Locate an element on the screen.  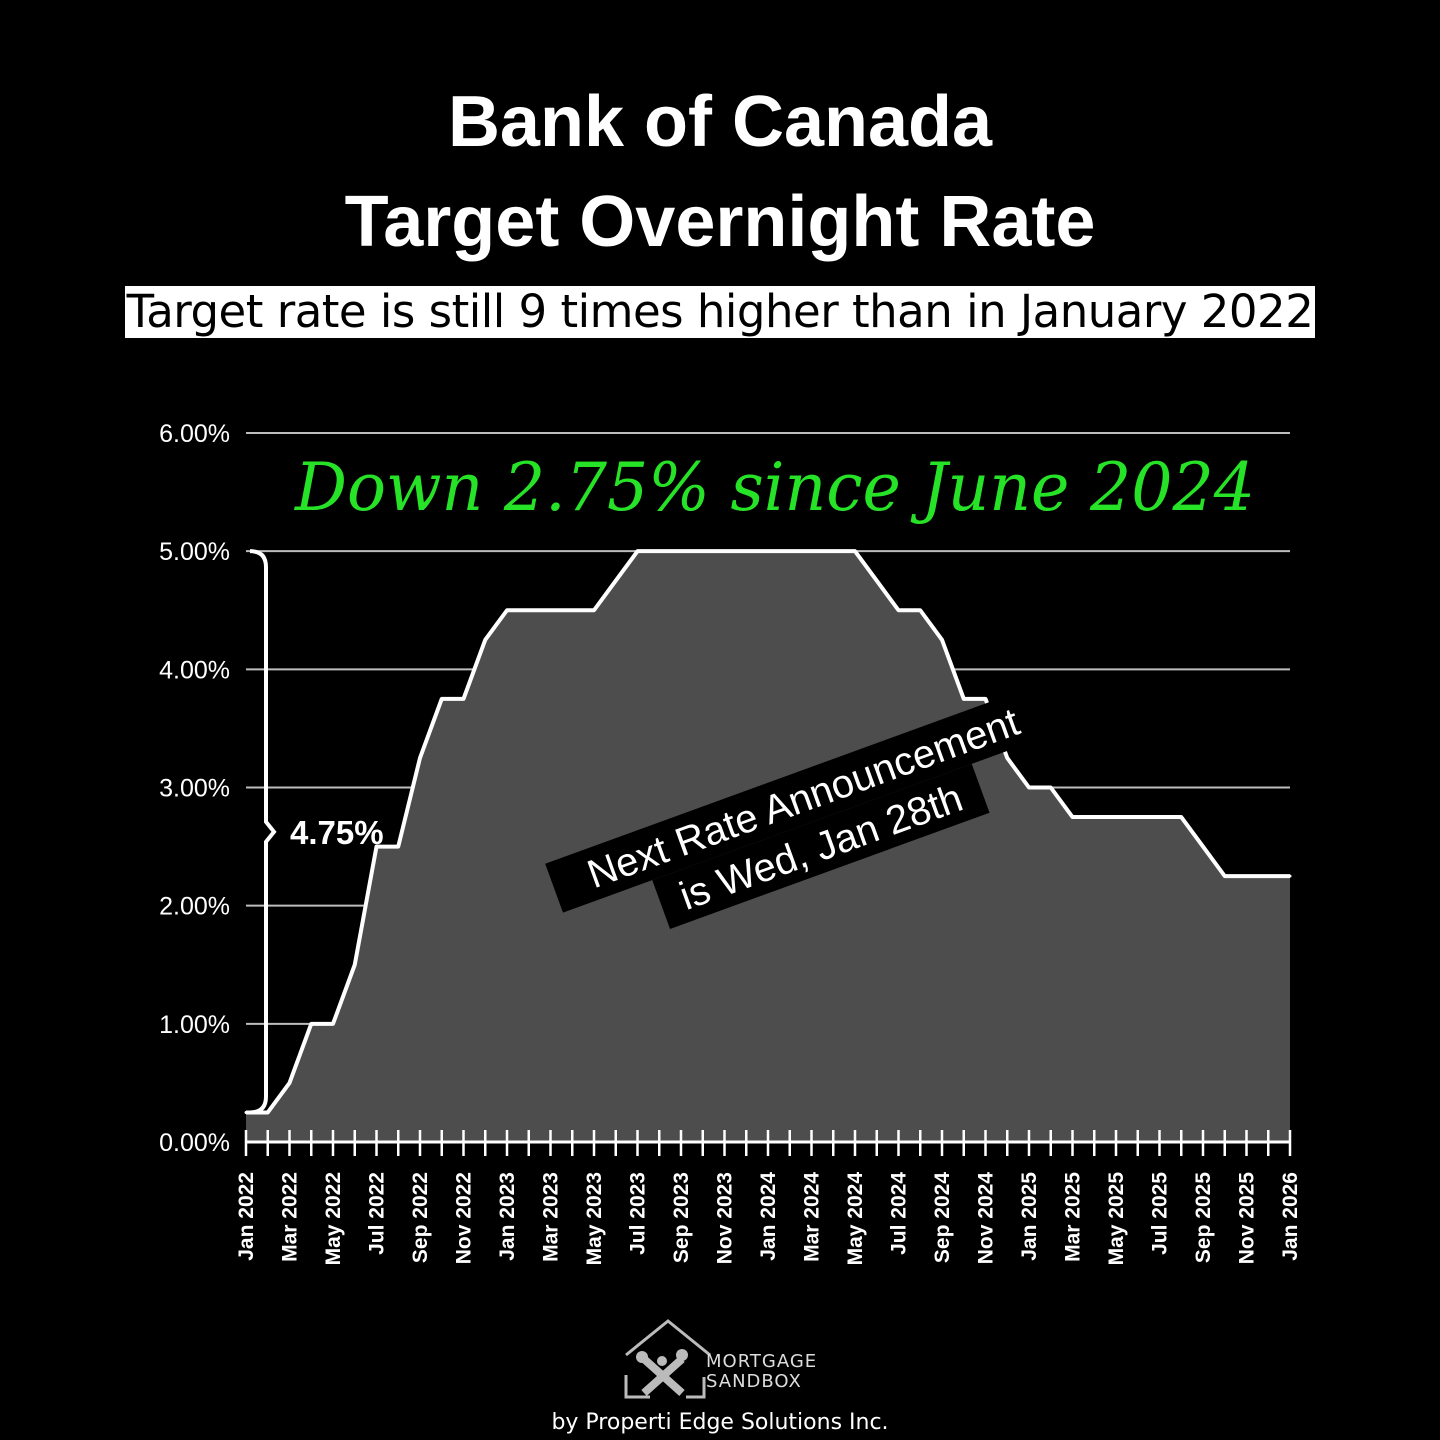
x-tick-label: Sep 2025 is located at coordinates (1203, 1217).